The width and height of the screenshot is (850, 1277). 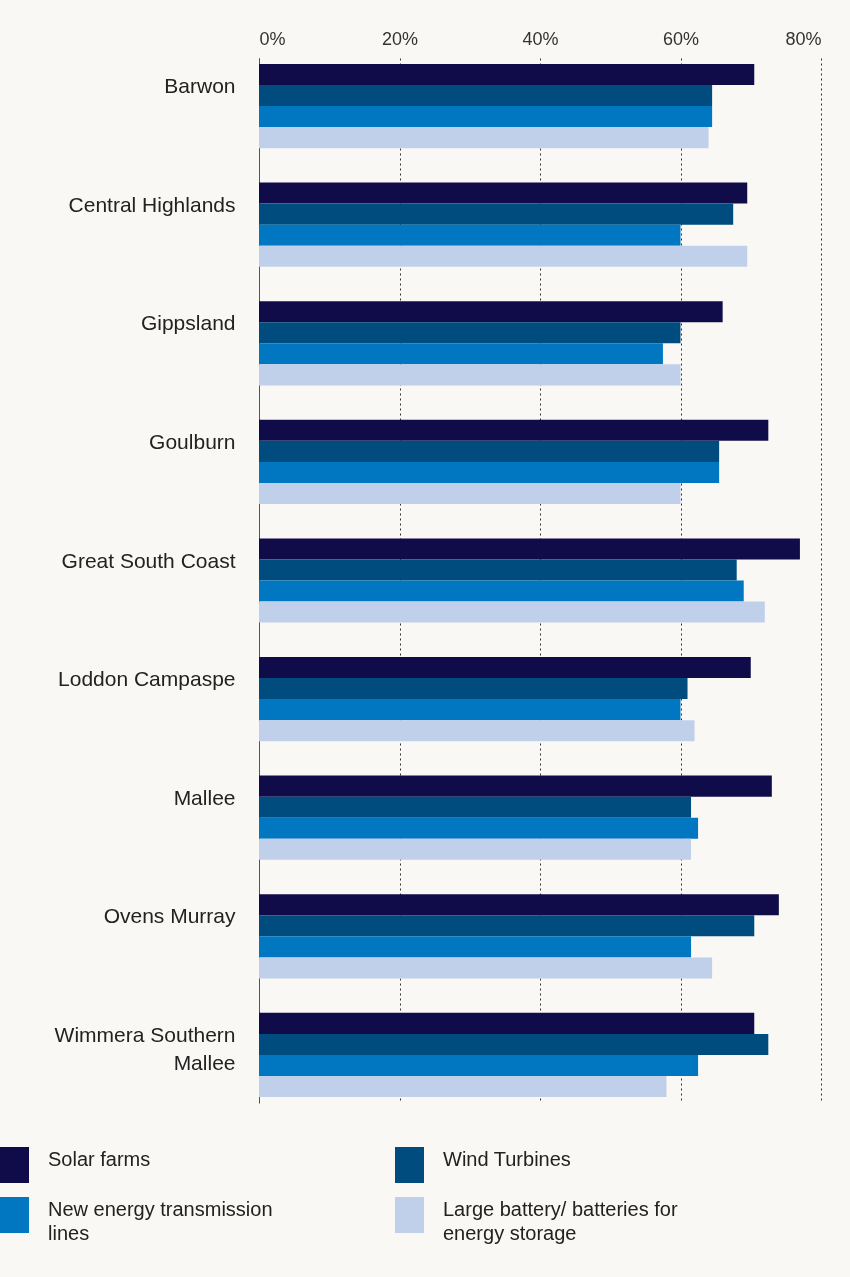 What do you see at coordinates (192, 441) in the screenshot?
I see `y-tick-label: Goulburn` at bounding box center [192, 441].